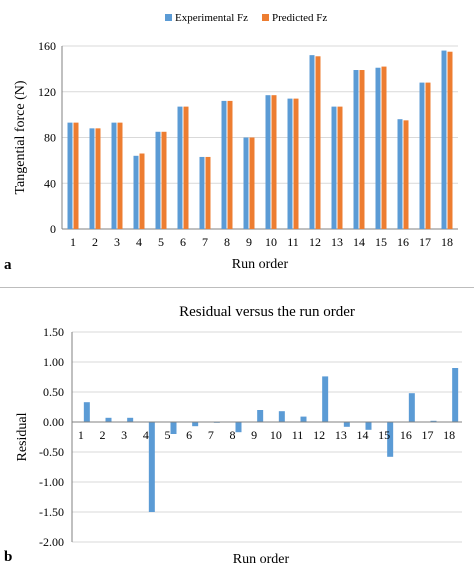 This screenshot has height=583, width=474. What do you see at coordinates (449, 435) in the screenshot?
I see `x-tick-label: 18` at bounding box center [449, 435].